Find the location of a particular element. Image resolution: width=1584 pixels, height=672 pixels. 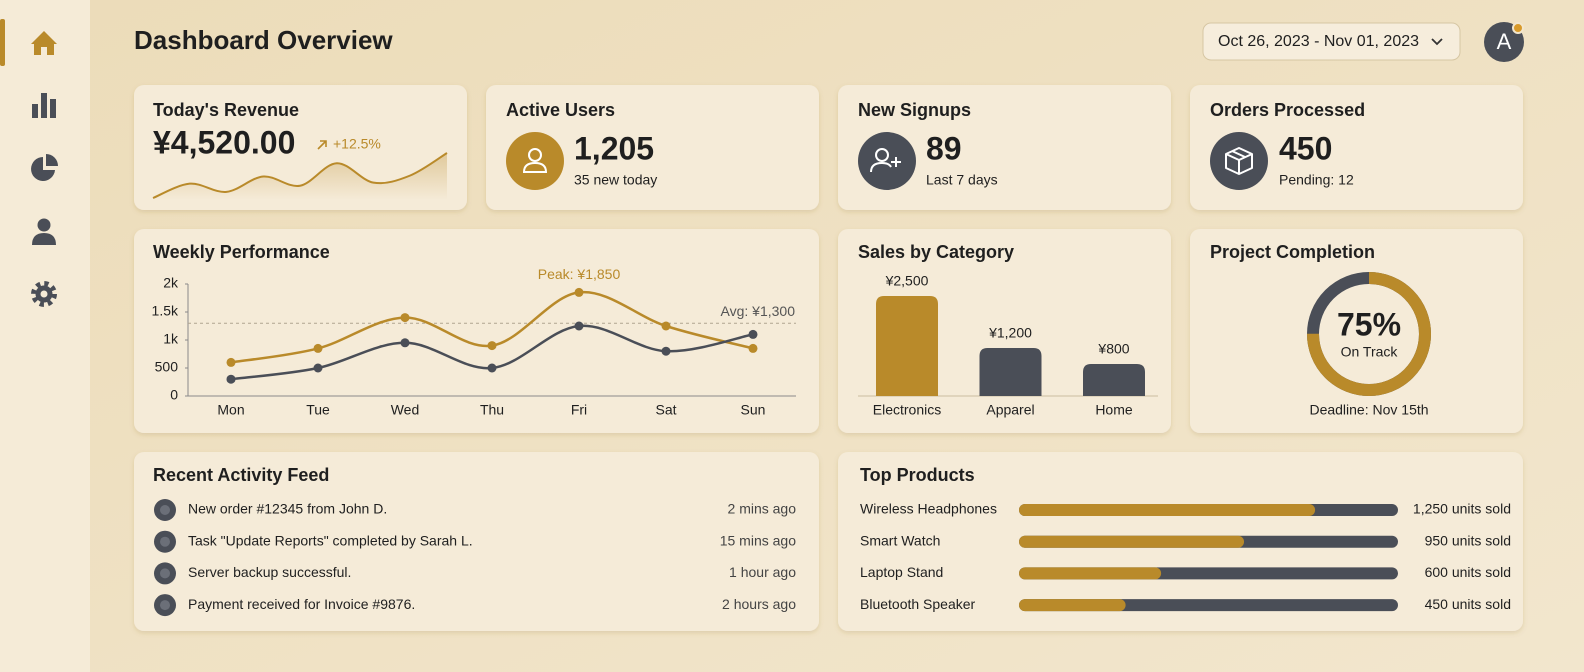

kpi-change: +12.5% is located at coordinates (357, 144).